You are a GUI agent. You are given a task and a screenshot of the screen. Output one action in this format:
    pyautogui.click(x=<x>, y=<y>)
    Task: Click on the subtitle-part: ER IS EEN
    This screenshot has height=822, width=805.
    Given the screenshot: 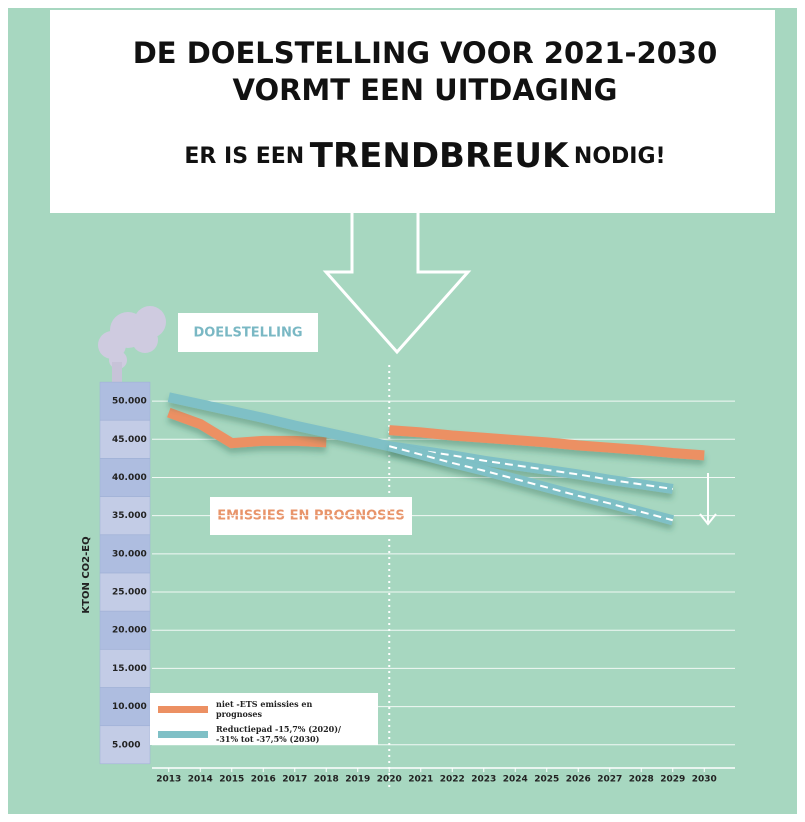 What is the action you would take?
    pyautogui.click(x=244, y=156)
    